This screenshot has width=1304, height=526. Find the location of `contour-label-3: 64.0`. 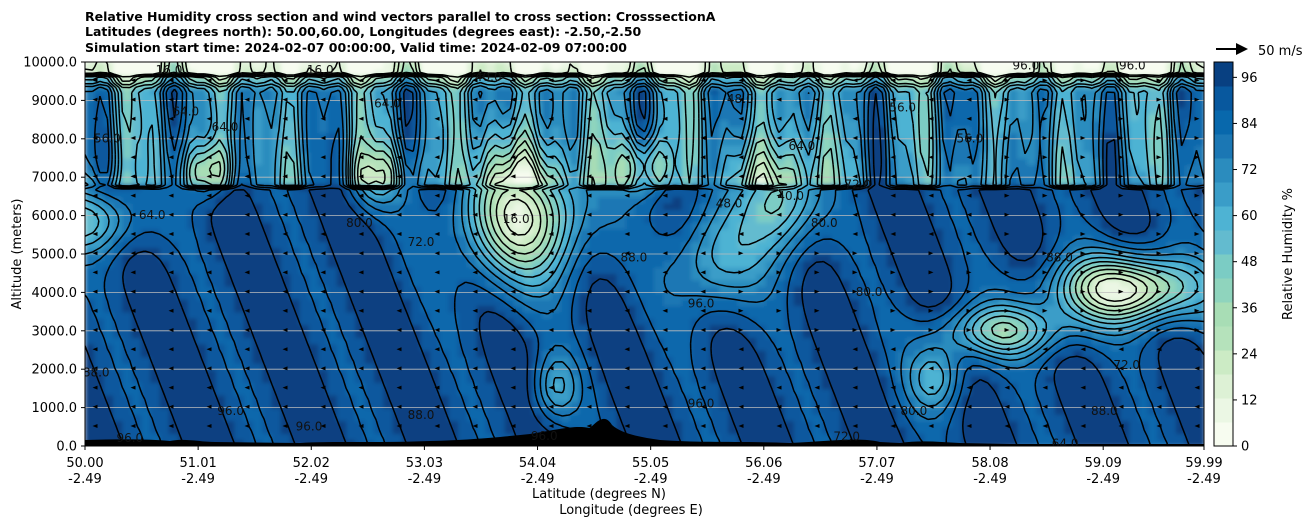

contour-label-3: 64.0 is located at coordinates (185, 111).